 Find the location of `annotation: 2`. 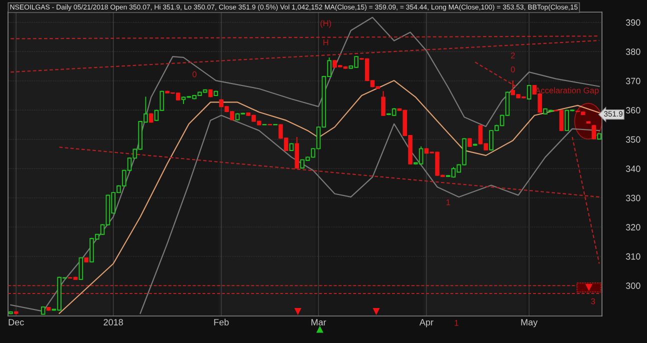

annotation: 2 is located at coordinates (512, 55).